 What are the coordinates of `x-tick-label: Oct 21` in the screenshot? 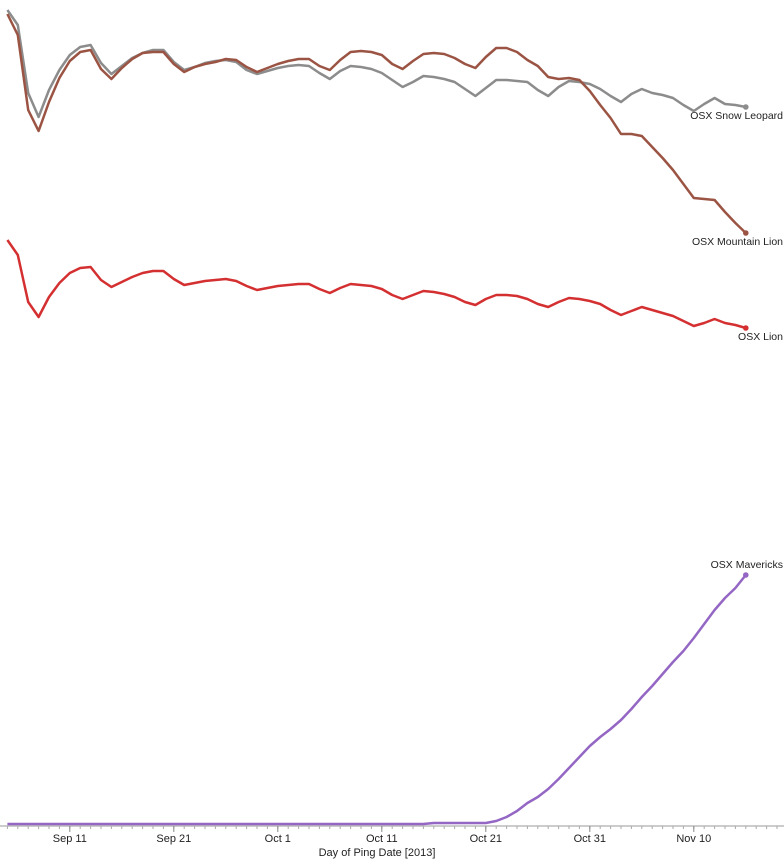 It's located at (486, 839).